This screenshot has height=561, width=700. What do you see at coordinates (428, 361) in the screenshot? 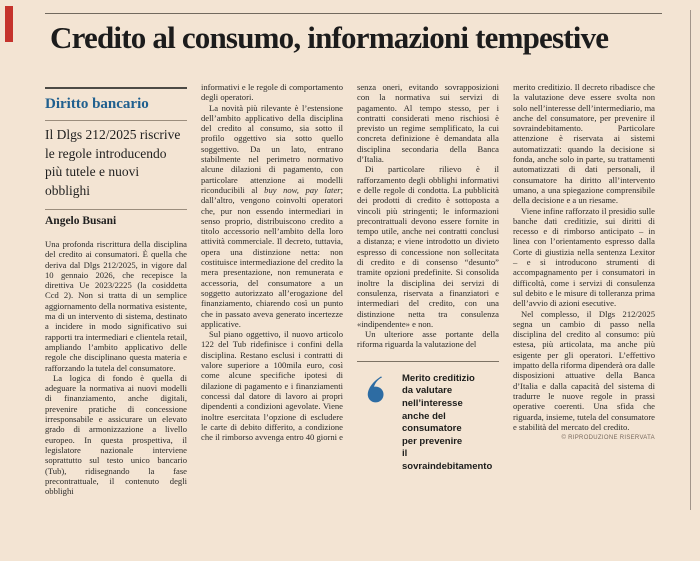
I see `pull-quote-divider` at bounding box center [428, 361].